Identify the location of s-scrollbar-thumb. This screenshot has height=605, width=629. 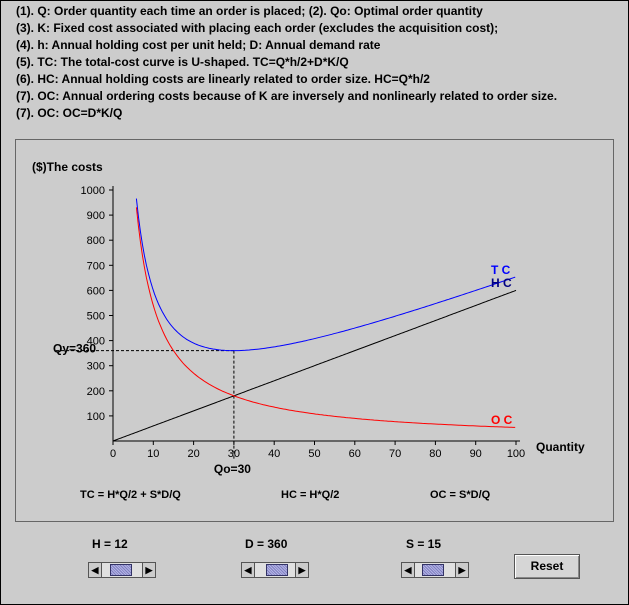
(433, 570).